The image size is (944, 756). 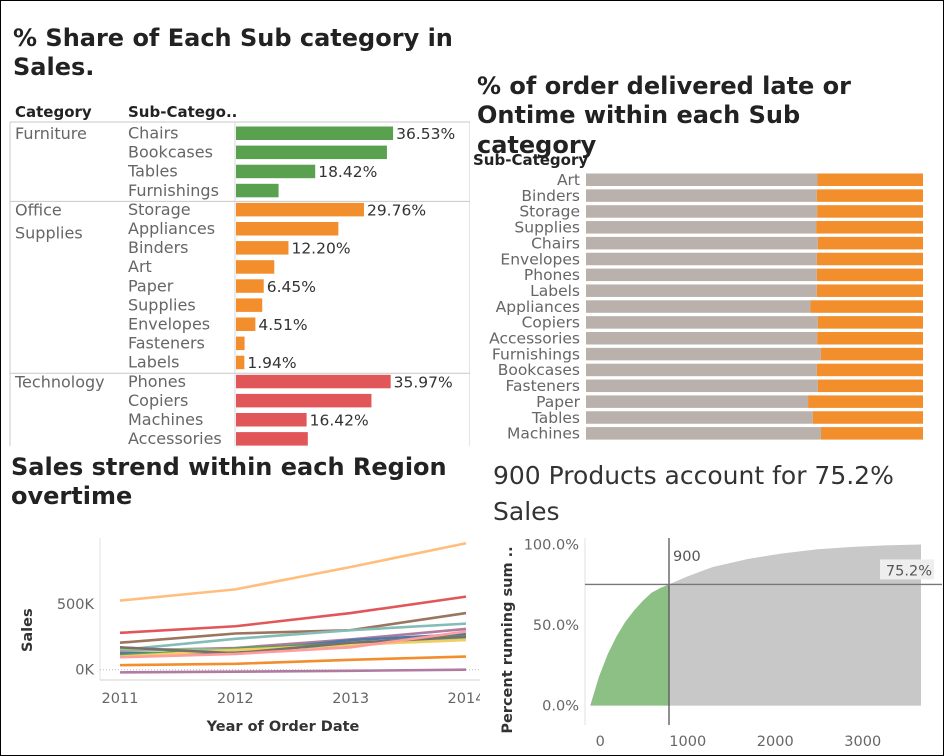 I want to click on region-x-tick-label: 2014, so click(x=464, y=699).